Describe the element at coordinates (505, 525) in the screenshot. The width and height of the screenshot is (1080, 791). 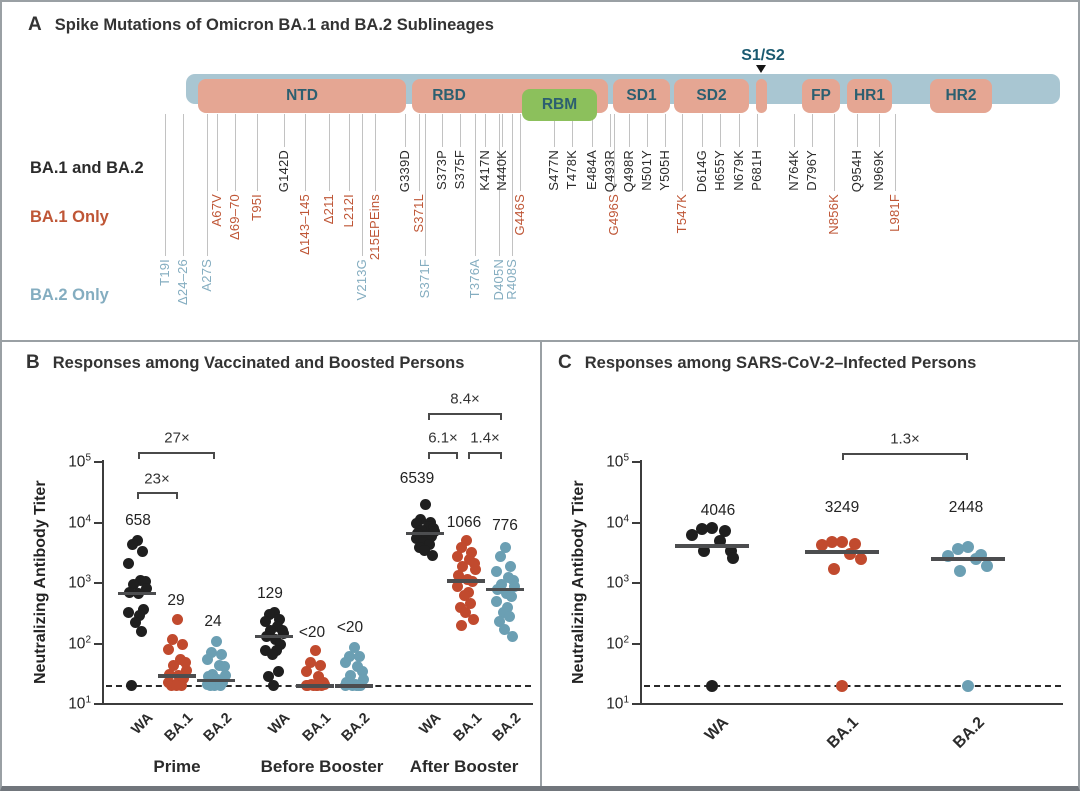
I see `geometric-mean-value: 776` at that location.